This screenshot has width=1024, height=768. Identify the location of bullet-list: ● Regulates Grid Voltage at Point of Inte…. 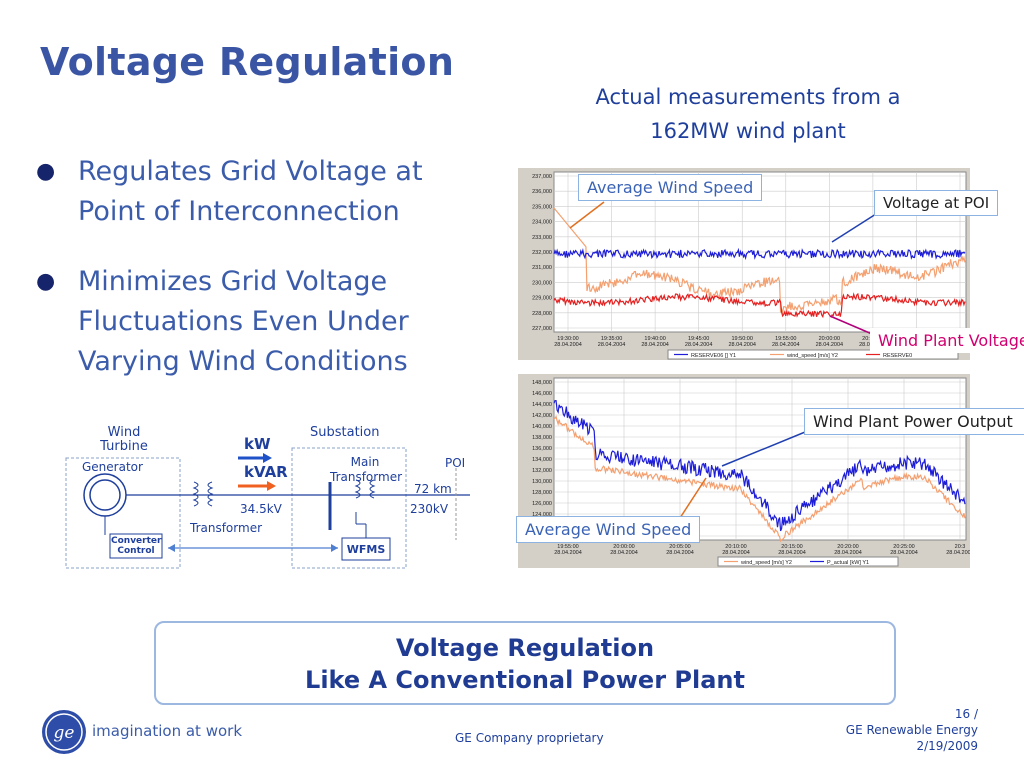
(256, 282).